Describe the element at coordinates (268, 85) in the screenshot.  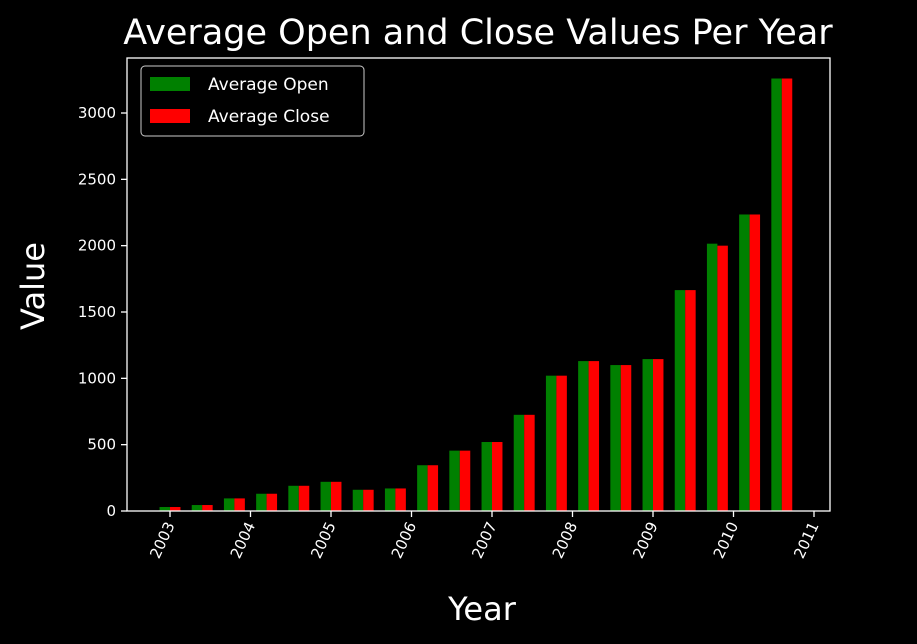
I see `legend-label-open: Average Open` at that location.